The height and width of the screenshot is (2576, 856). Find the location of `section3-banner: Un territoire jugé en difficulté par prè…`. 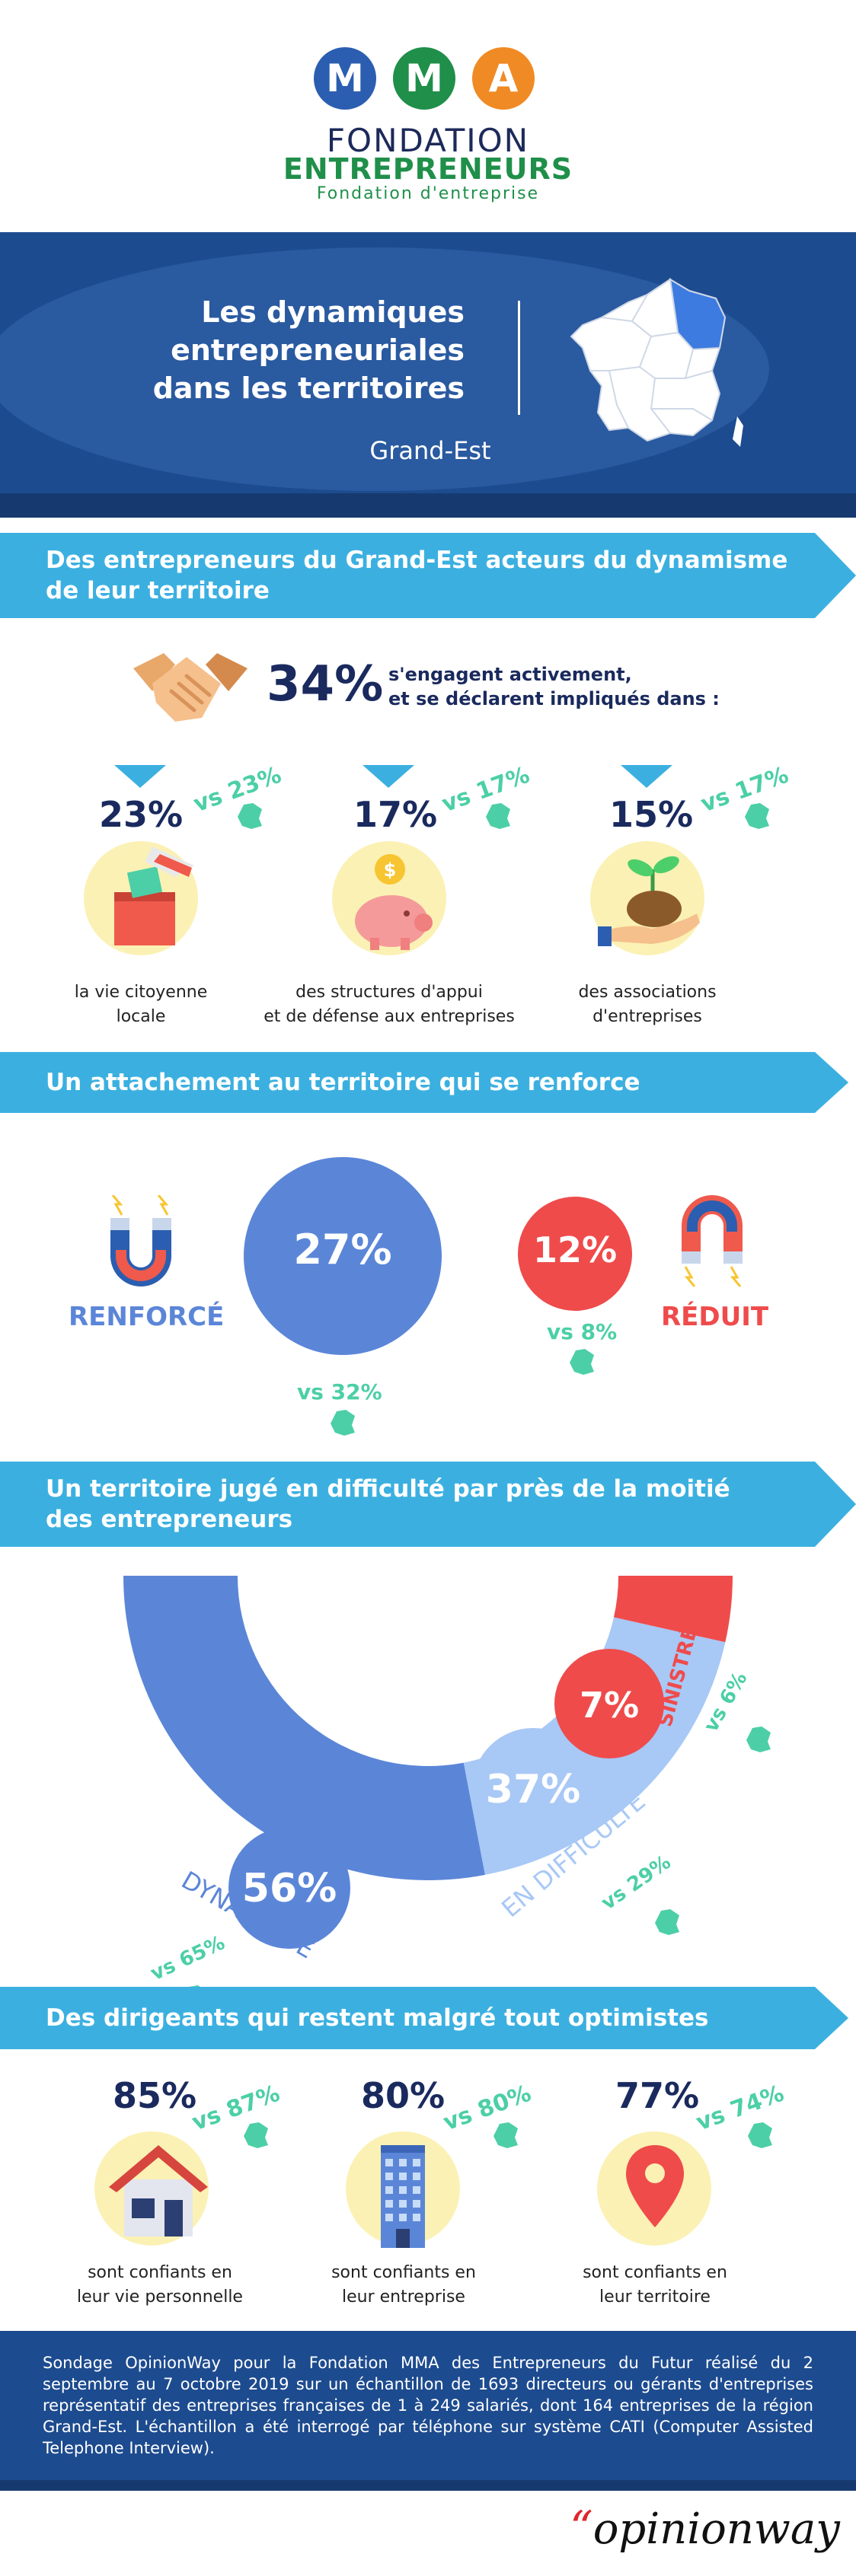

section3-banner: Un territoire jugé en difficulté par prè… is located at coordinates (407, 1505).